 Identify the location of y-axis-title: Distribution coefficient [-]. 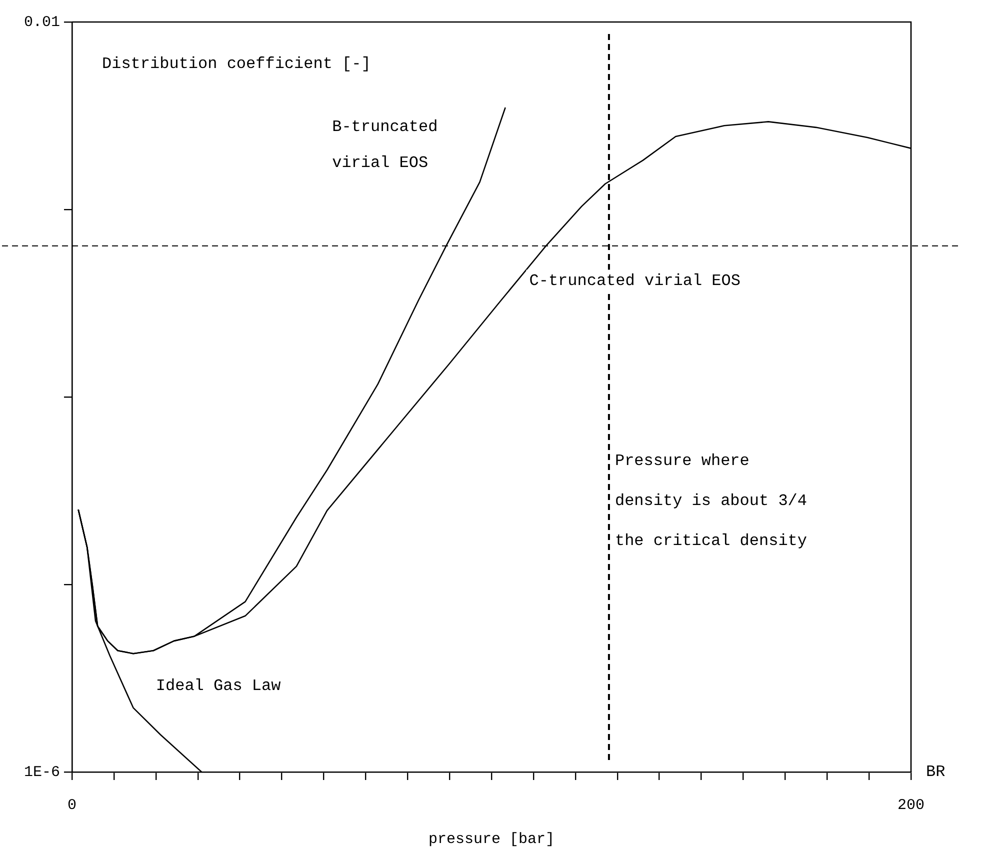
(236, 64).